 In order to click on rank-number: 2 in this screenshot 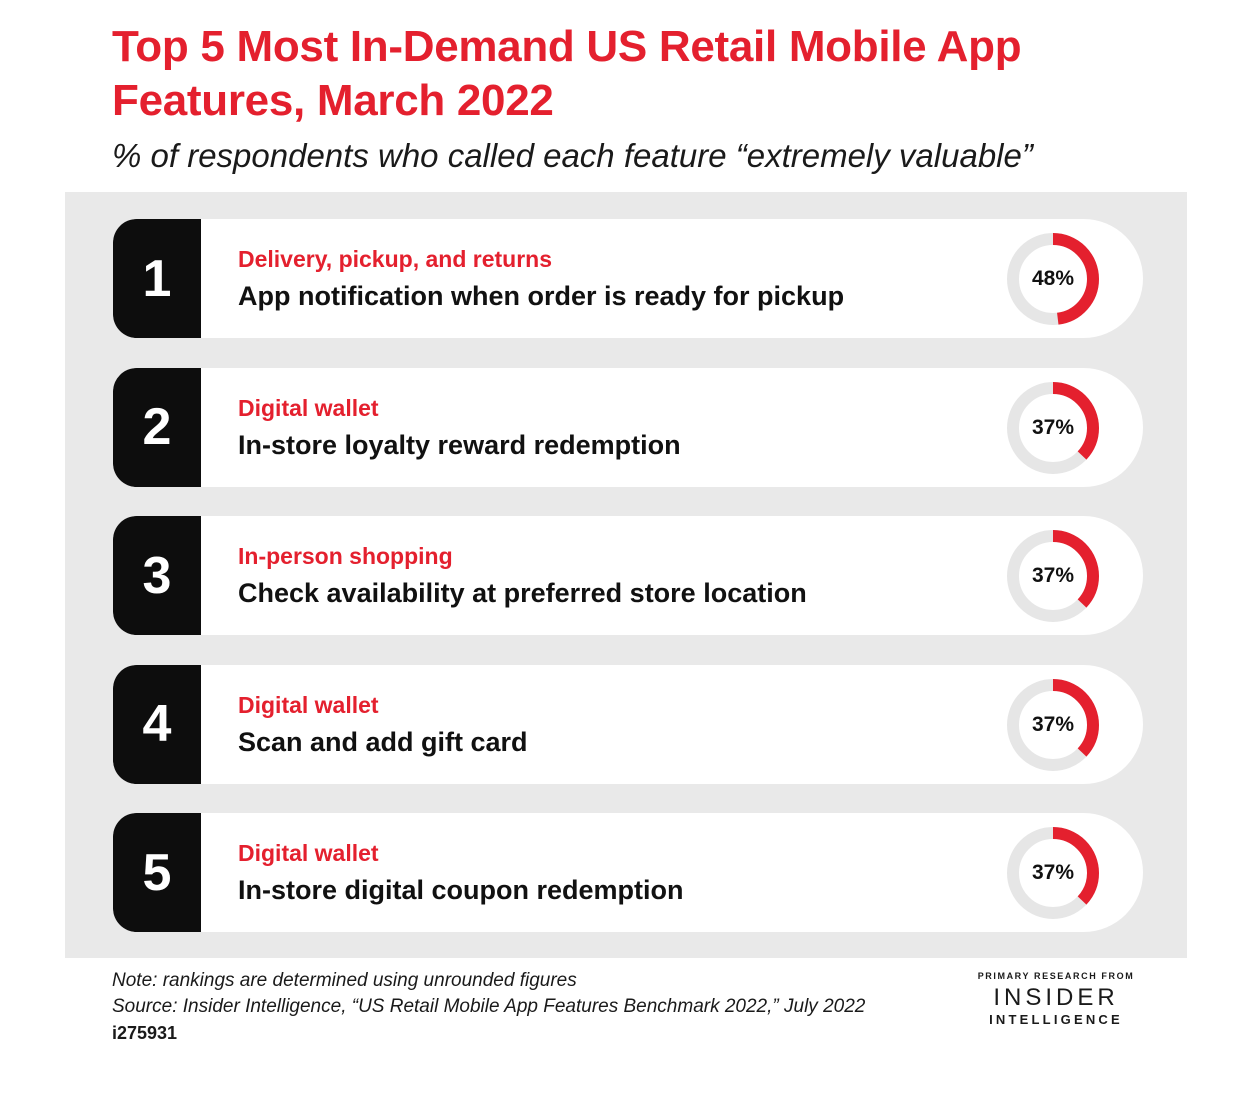, I will do `click(157, 427)`.